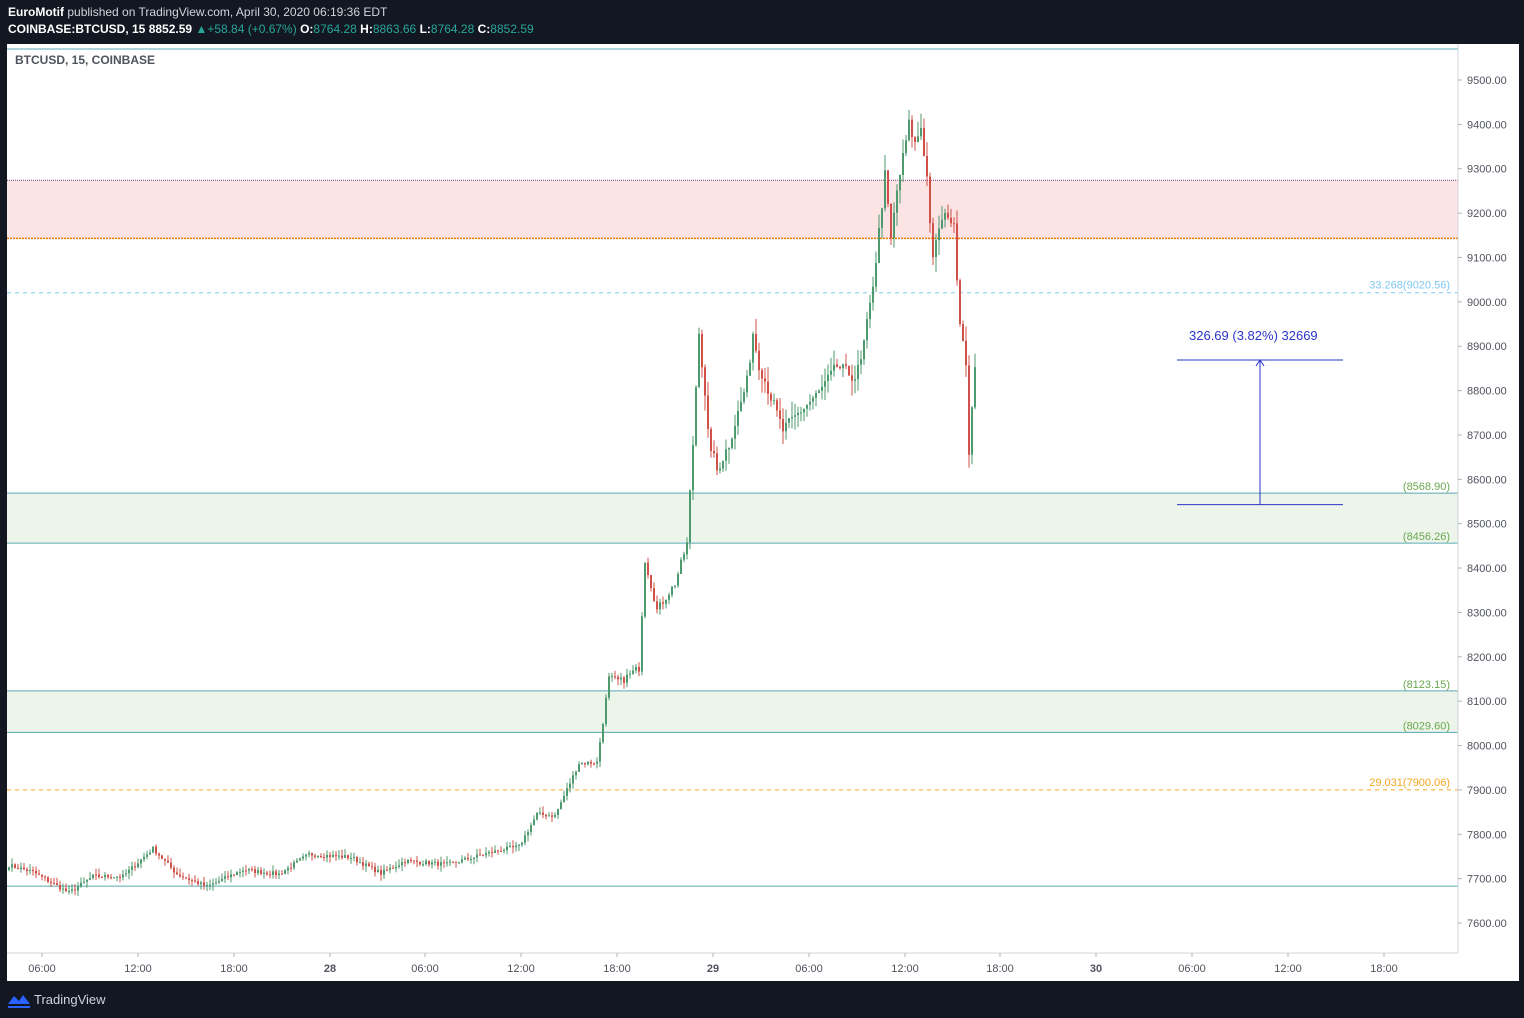 This screenshot has width=1524, height=1018. What do you see at coordinates (1253, 335) in the screenshot?
I see `measure-label: 326.69 (3.82%) 32669` at bounding box center [1253, 335].